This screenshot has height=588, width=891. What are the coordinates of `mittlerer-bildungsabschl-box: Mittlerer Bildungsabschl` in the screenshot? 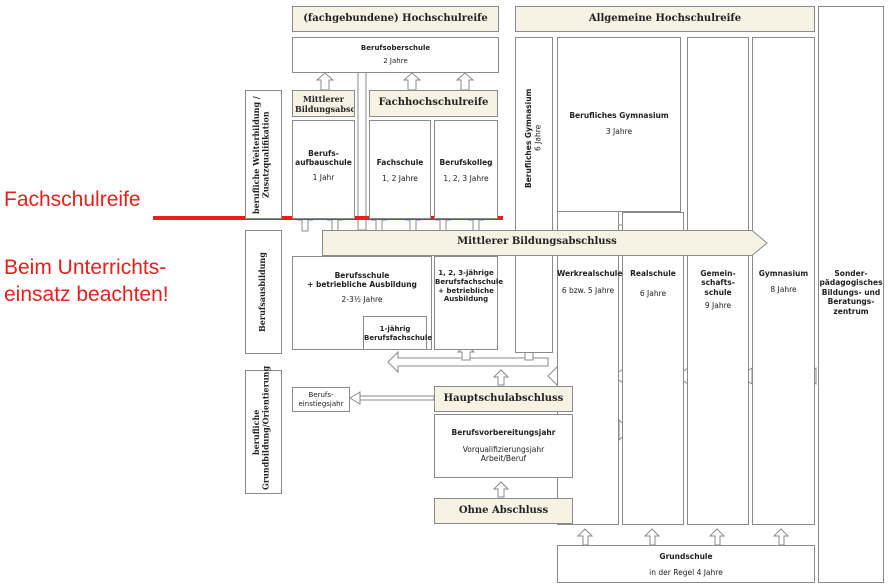 It's located at (323, 103).